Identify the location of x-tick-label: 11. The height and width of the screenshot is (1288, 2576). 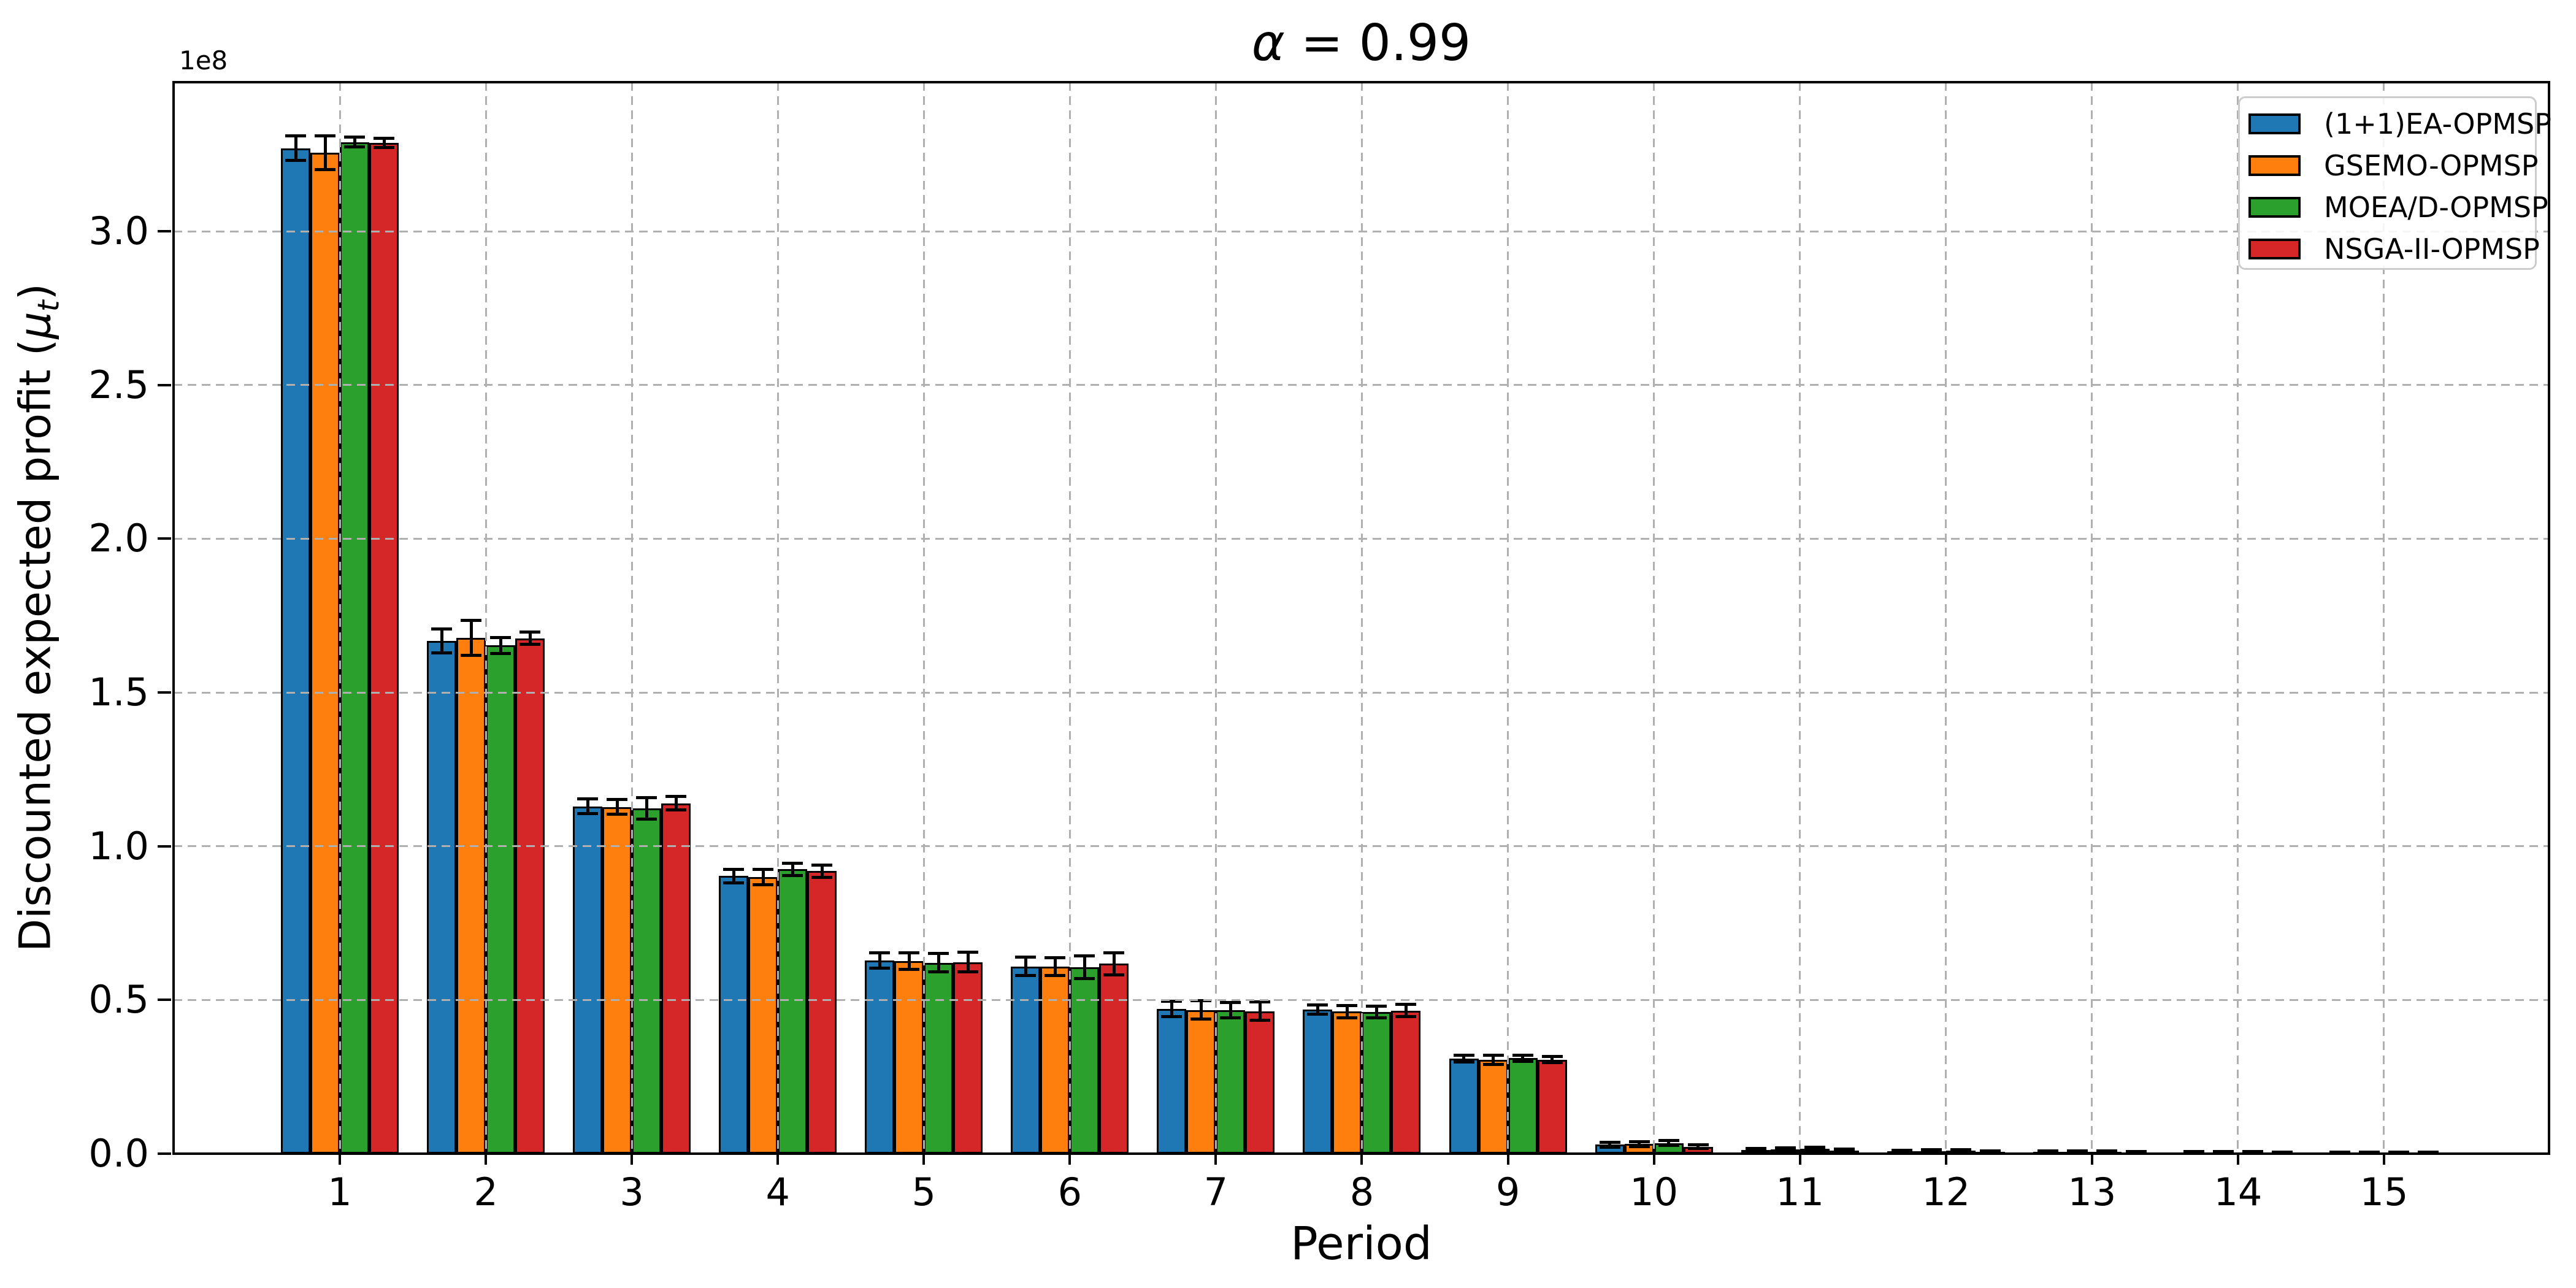
(1800, 1192).